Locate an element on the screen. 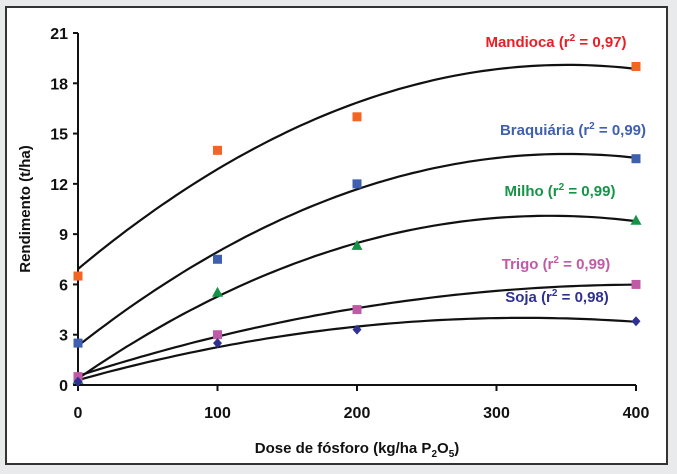  y-axis-label: Rendimento (t/ha) is located at coordinates (25, 209).